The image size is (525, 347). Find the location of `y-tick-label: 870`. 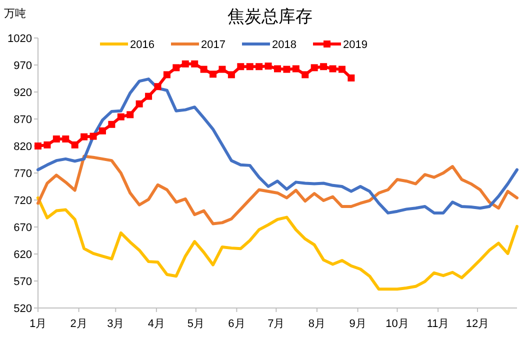

y-tick-label: 870 is located at coordinates (23, 120).